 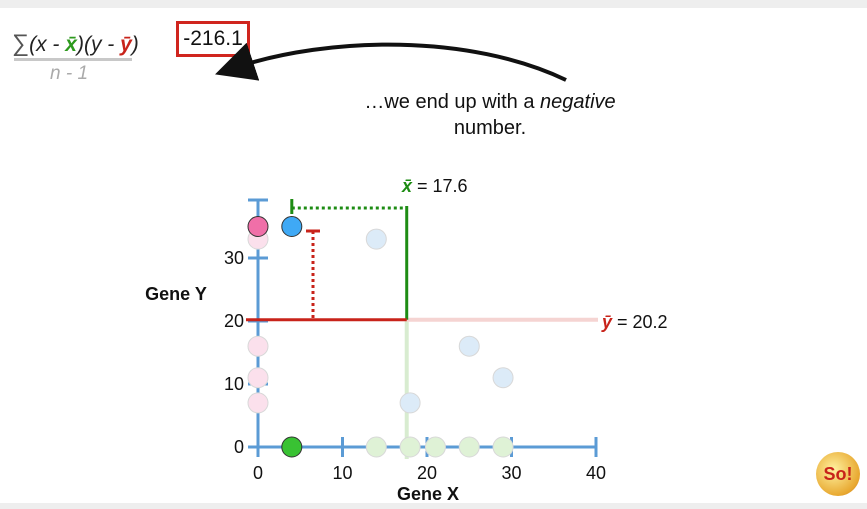 I want to click on xbar-symbol: x̄, so click(x=407, y=186).